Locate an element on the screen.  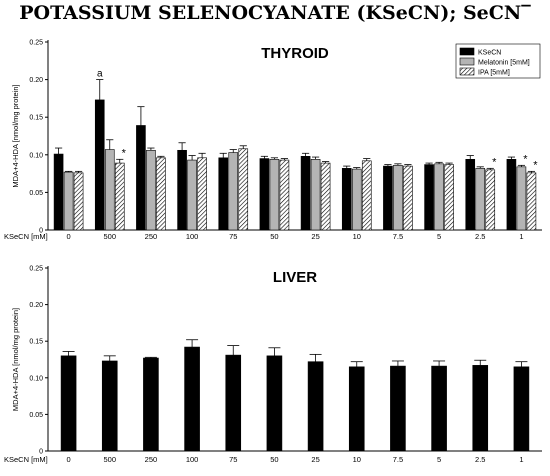
thyroid-y-tick-label: 0.20 is located at coordinates (36, 80).